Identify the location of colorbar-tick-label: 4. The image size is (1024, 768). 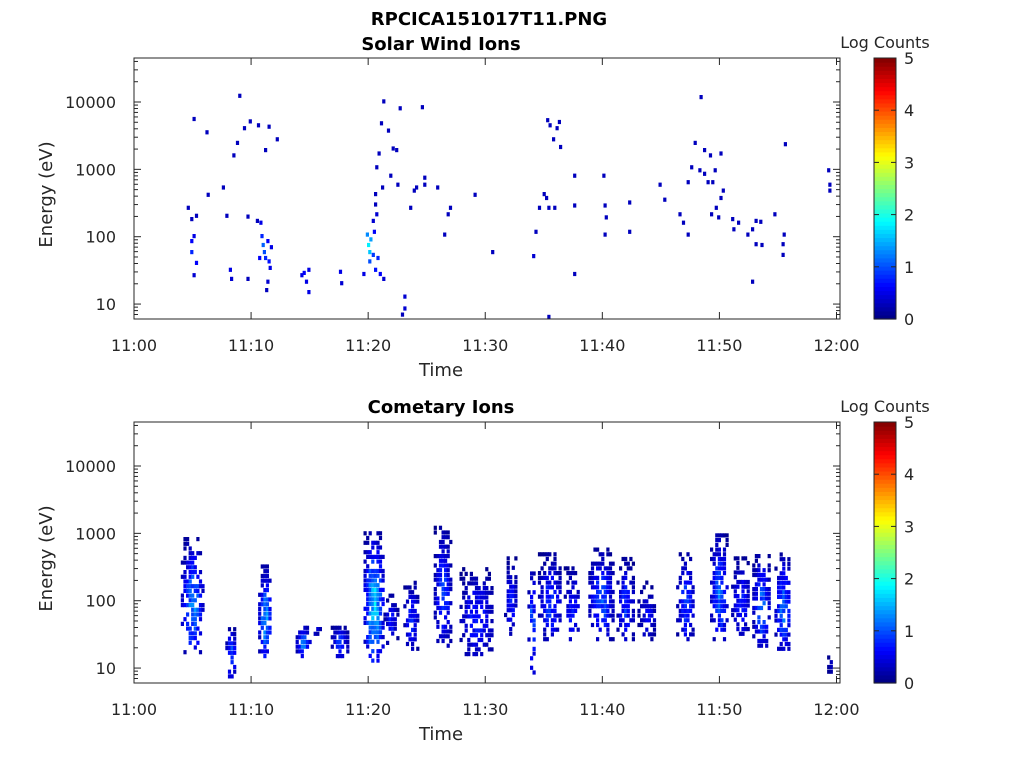
(909, 474).